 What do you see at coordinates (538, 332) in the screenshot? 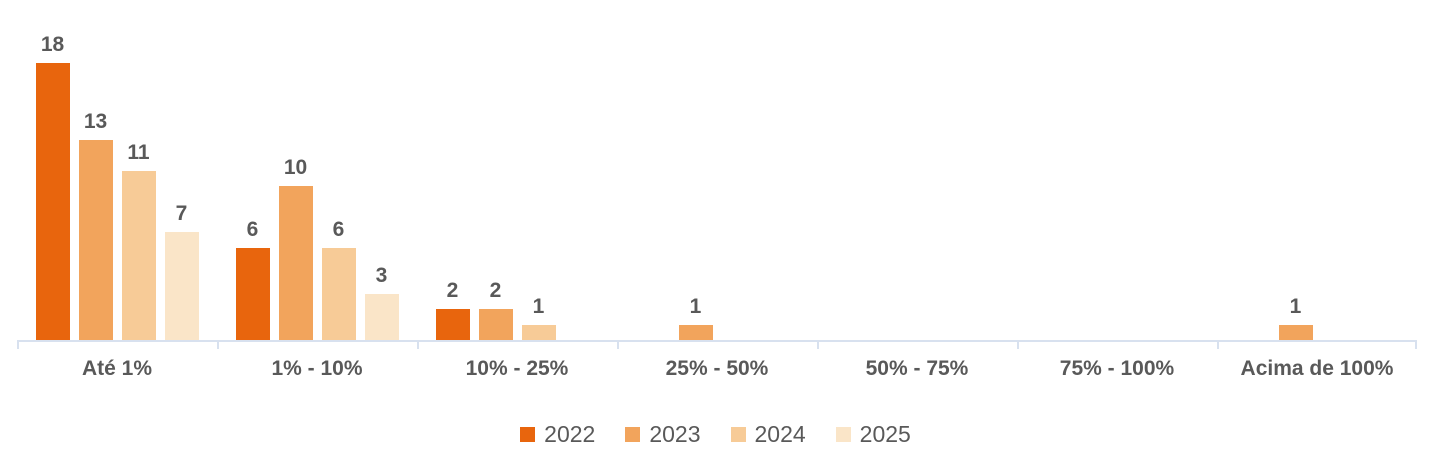
I see `bar-2024-10% - 25%` at bounding box center [538, 332].